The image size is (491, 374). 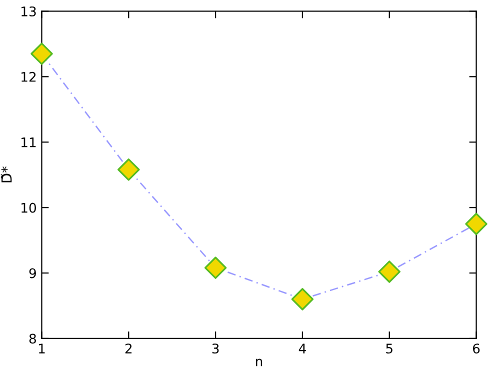 I want to click on x-tick-label: 1, so click(x=41, y=349).